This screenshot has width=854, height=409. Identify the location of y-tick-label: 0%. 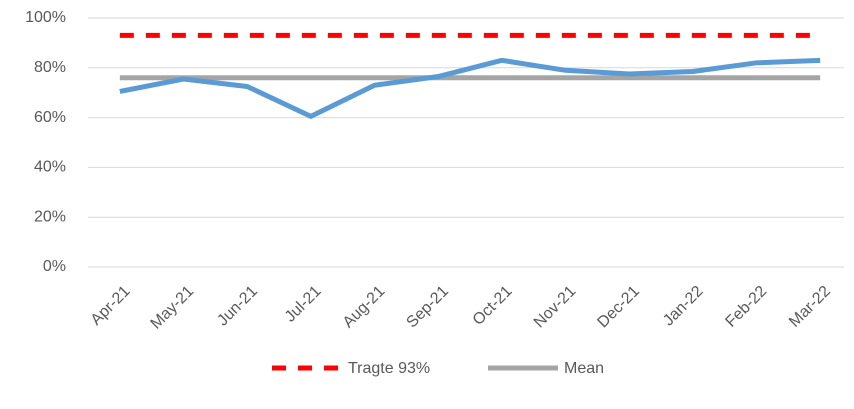
(54, 266).